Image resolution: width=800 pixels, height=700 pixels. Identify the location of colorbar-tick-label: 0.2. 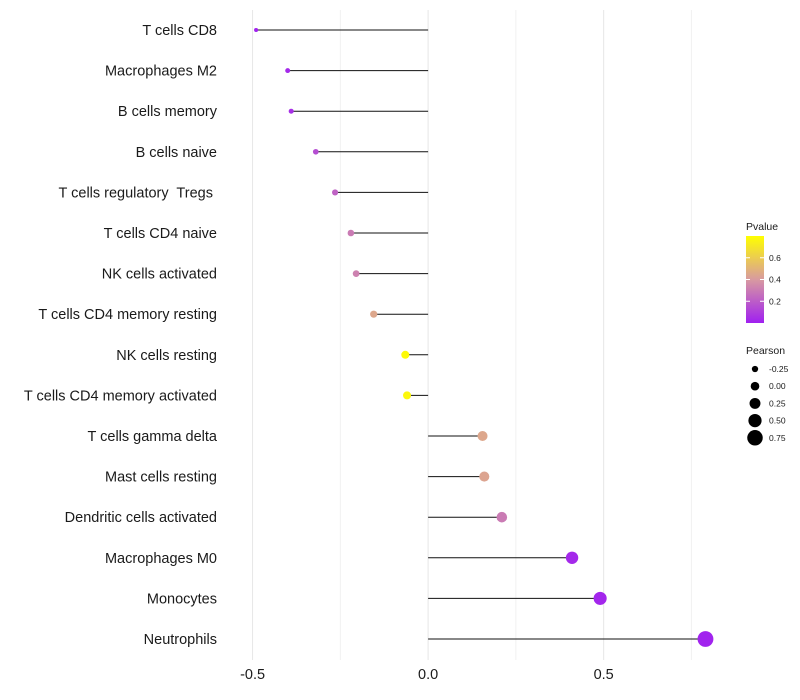
(775, 301).